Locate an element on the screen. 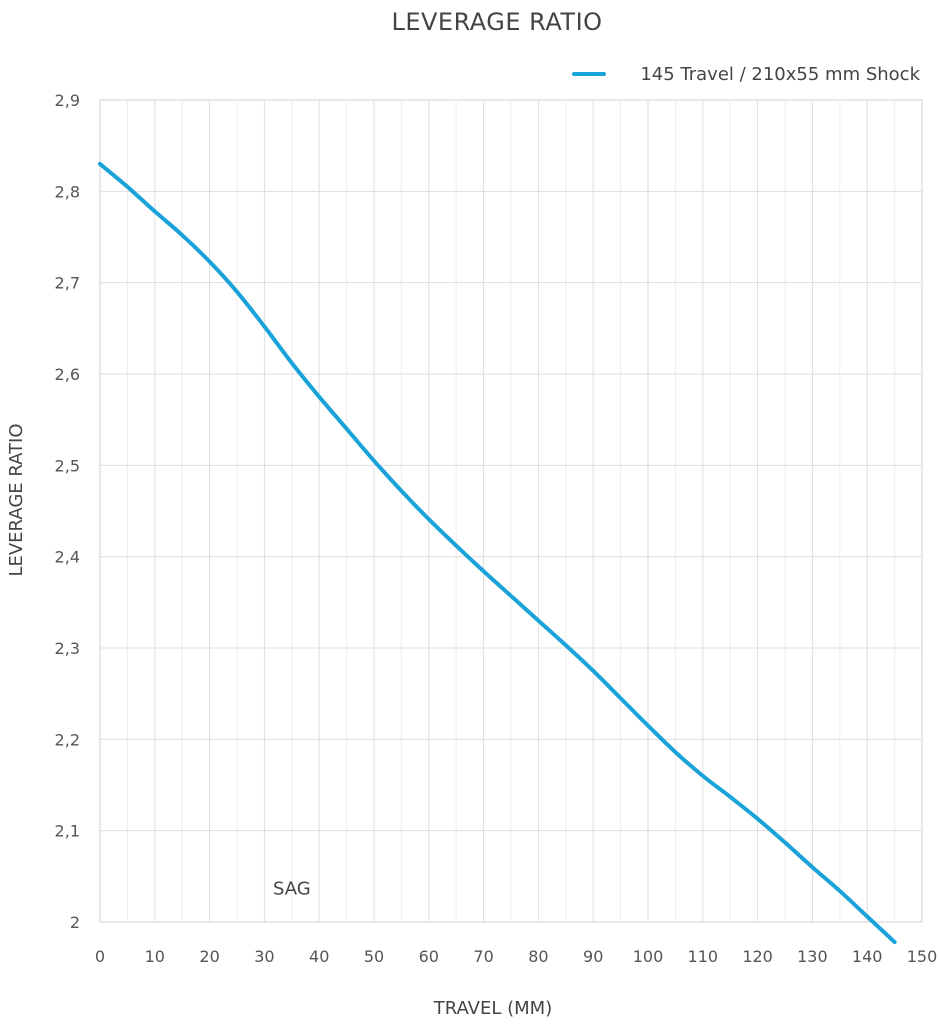 The width and height of the screenshot is (940, 1024). legend-label: 145 Travel / 210x55 mm Shock is located at coordinates (780, 74).